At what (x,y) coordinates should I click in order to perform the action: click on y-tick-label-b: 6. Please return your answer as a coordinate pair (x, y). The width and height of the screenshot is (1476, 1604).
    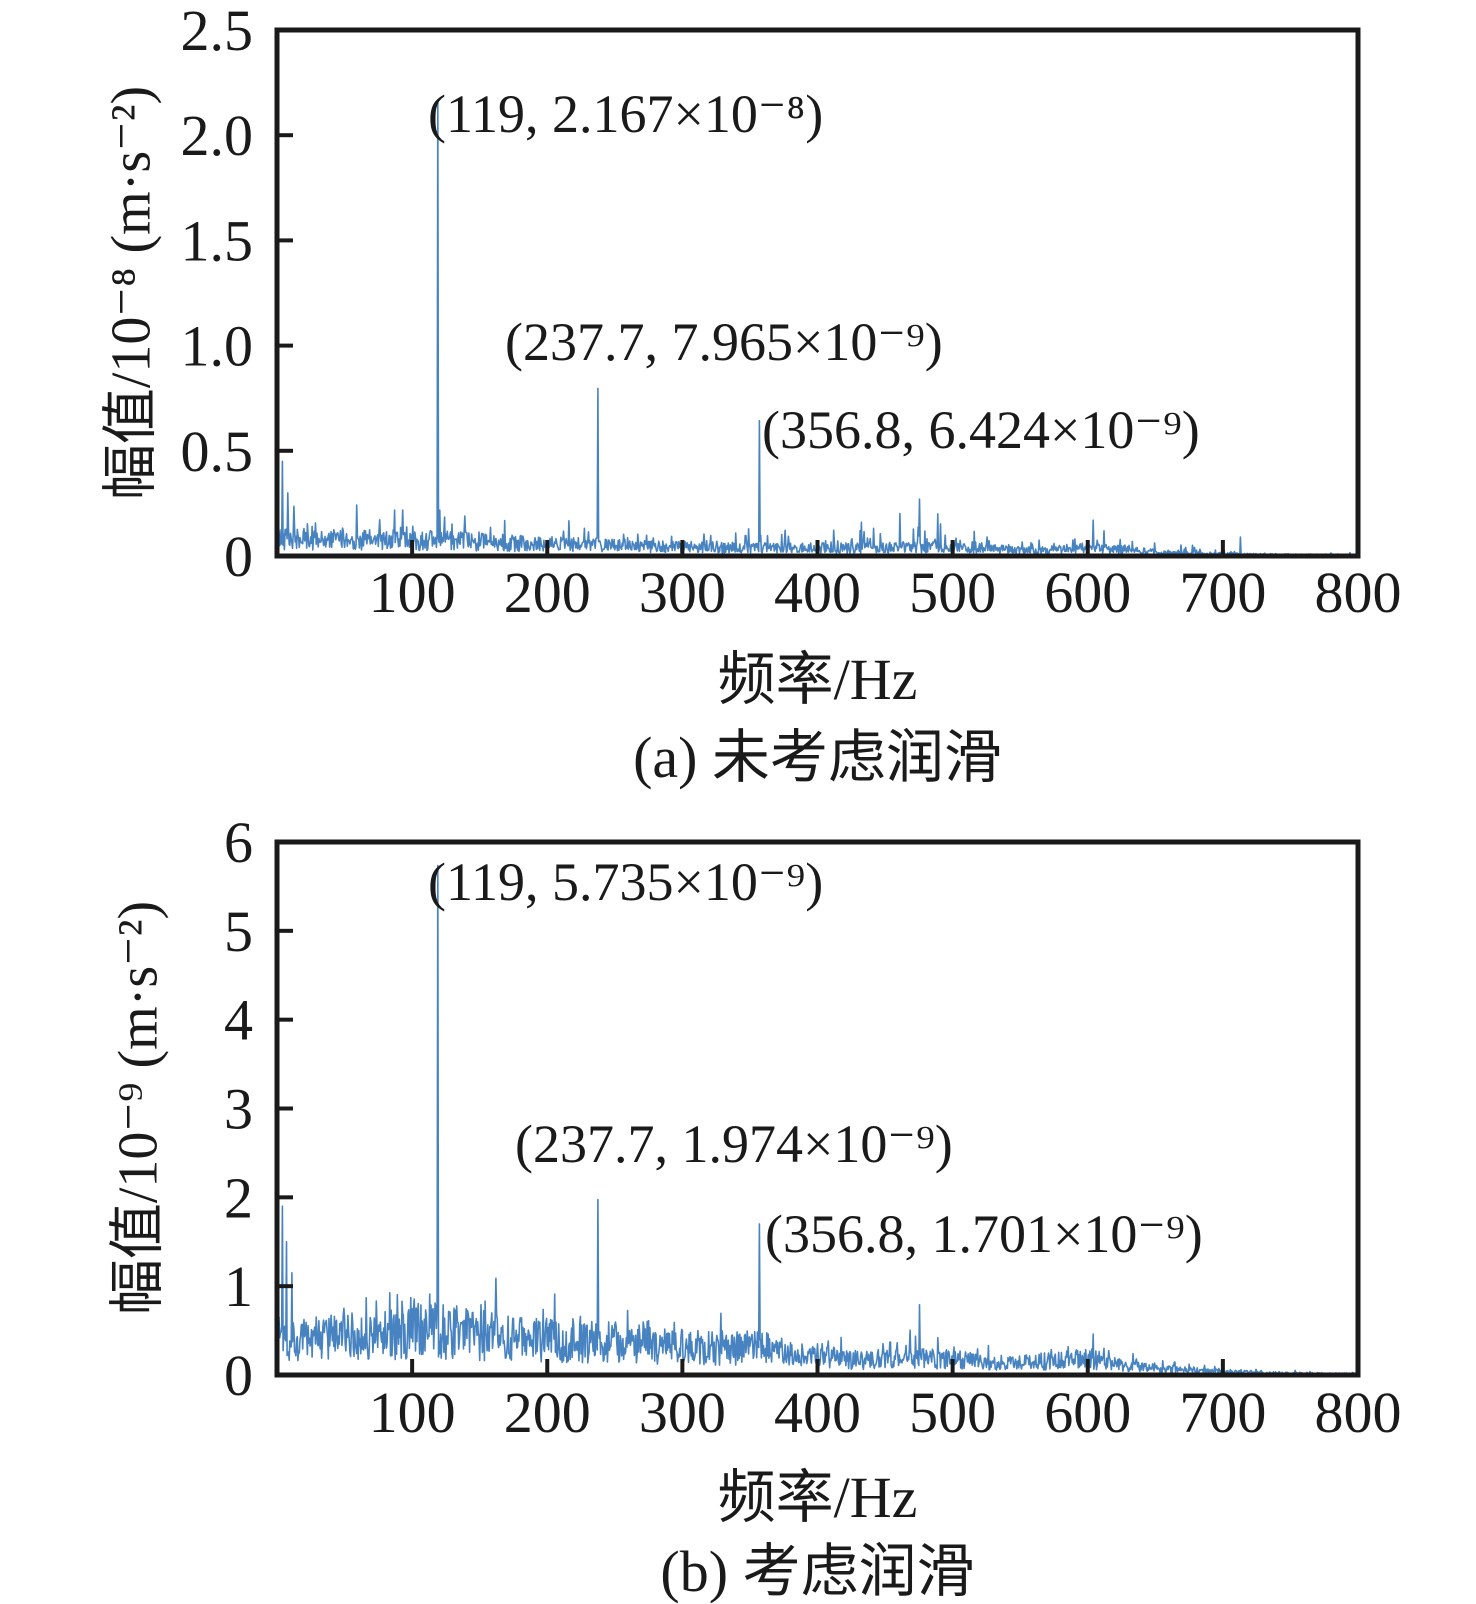
    Looking at the image, I should click on (238, 842).